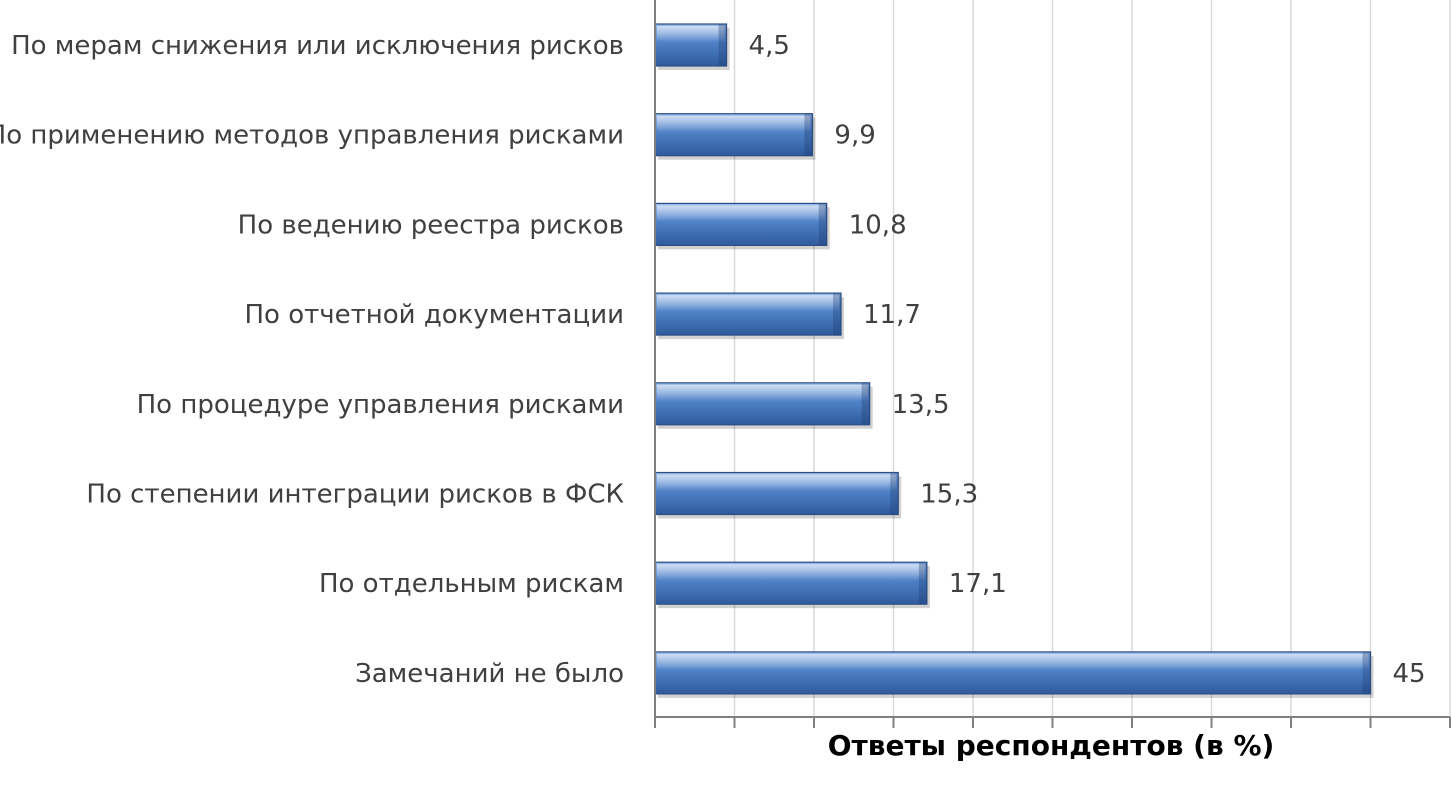 This screenshot has height=786, width=1452. What do you see at coordinates (892, 315) in the screenshot?
I see `value-label: 11,7` at bounding box center [892, 315].